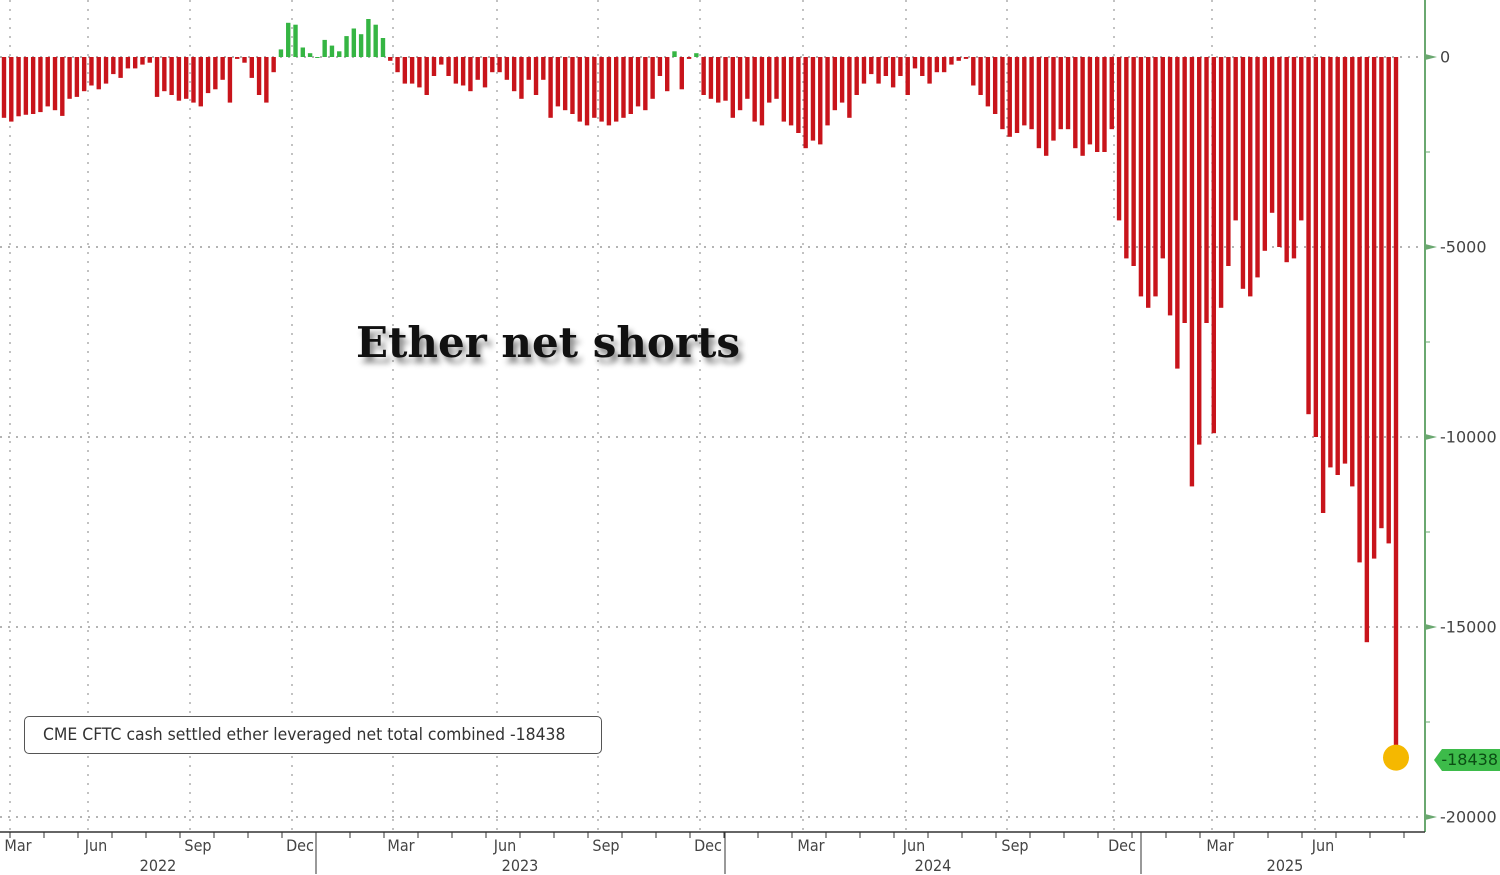 Image resolution: width=1500 pixels, height=875 pixels. What do you see at coordinates (158, 865) in the screenshot?
I see `x-year-label: 2022` at bounding box center [158, 865].